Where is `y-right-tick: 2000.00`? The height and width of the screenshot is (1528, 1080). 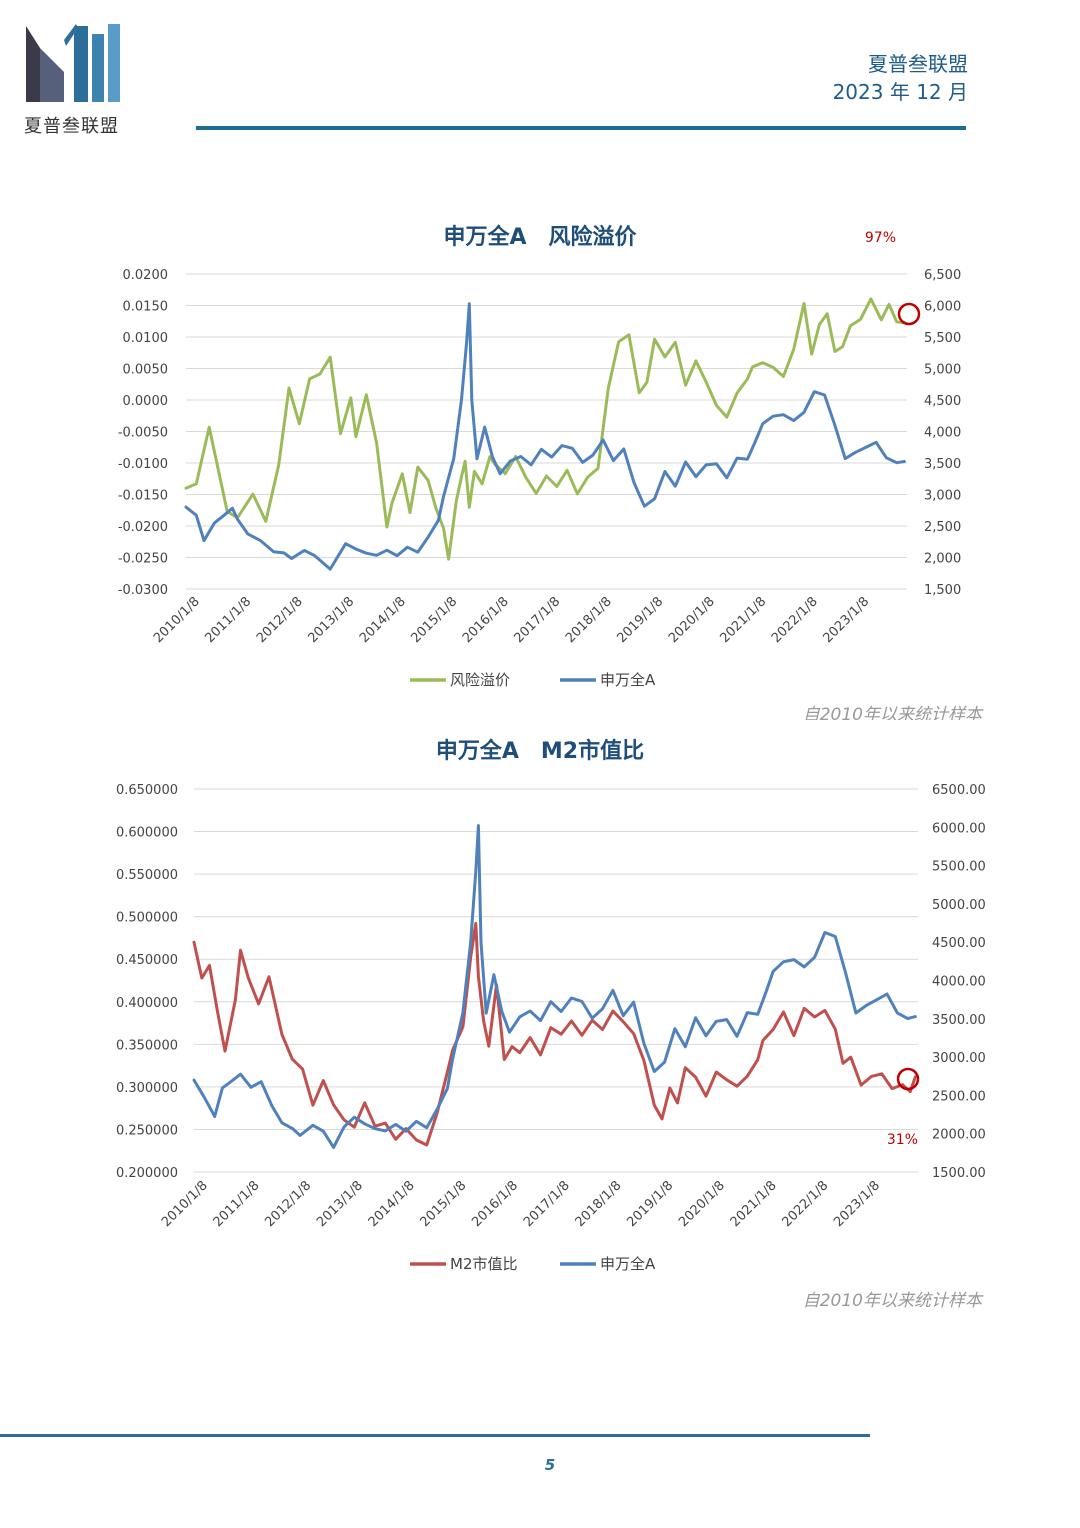
y-right-tick: 2000.00 is located at coordinates (959, 1135).